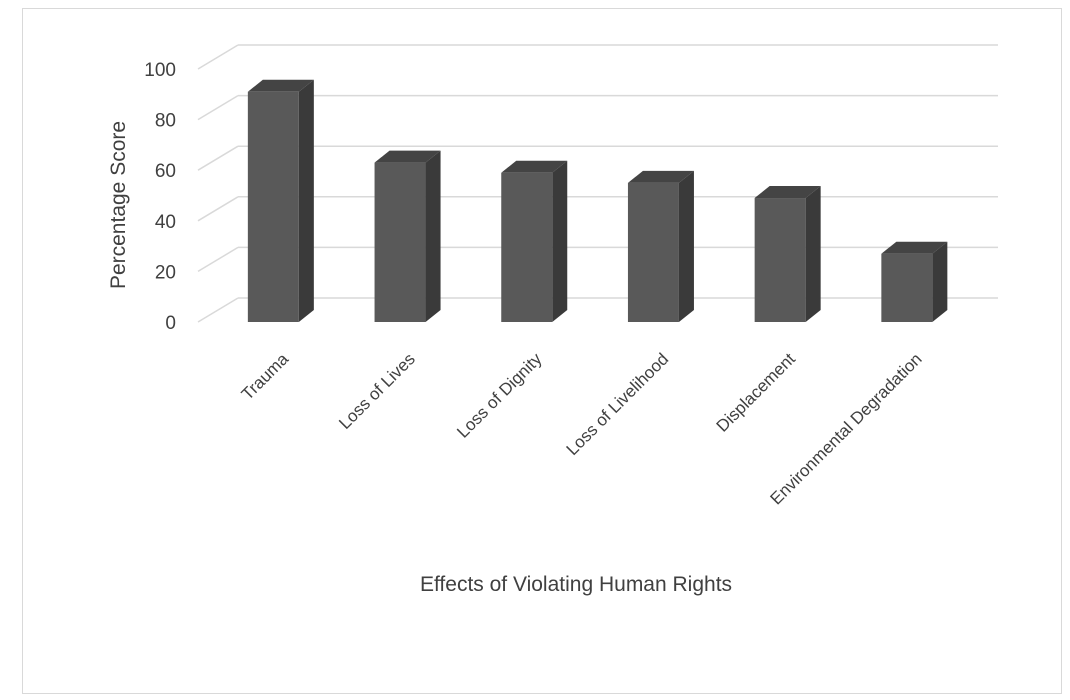 This screenshot has height=700, width=1070. Describe the element at coordinates (499, 395) in the screenshot. I see `x-tick-label: Loss of Dignity` at that location.